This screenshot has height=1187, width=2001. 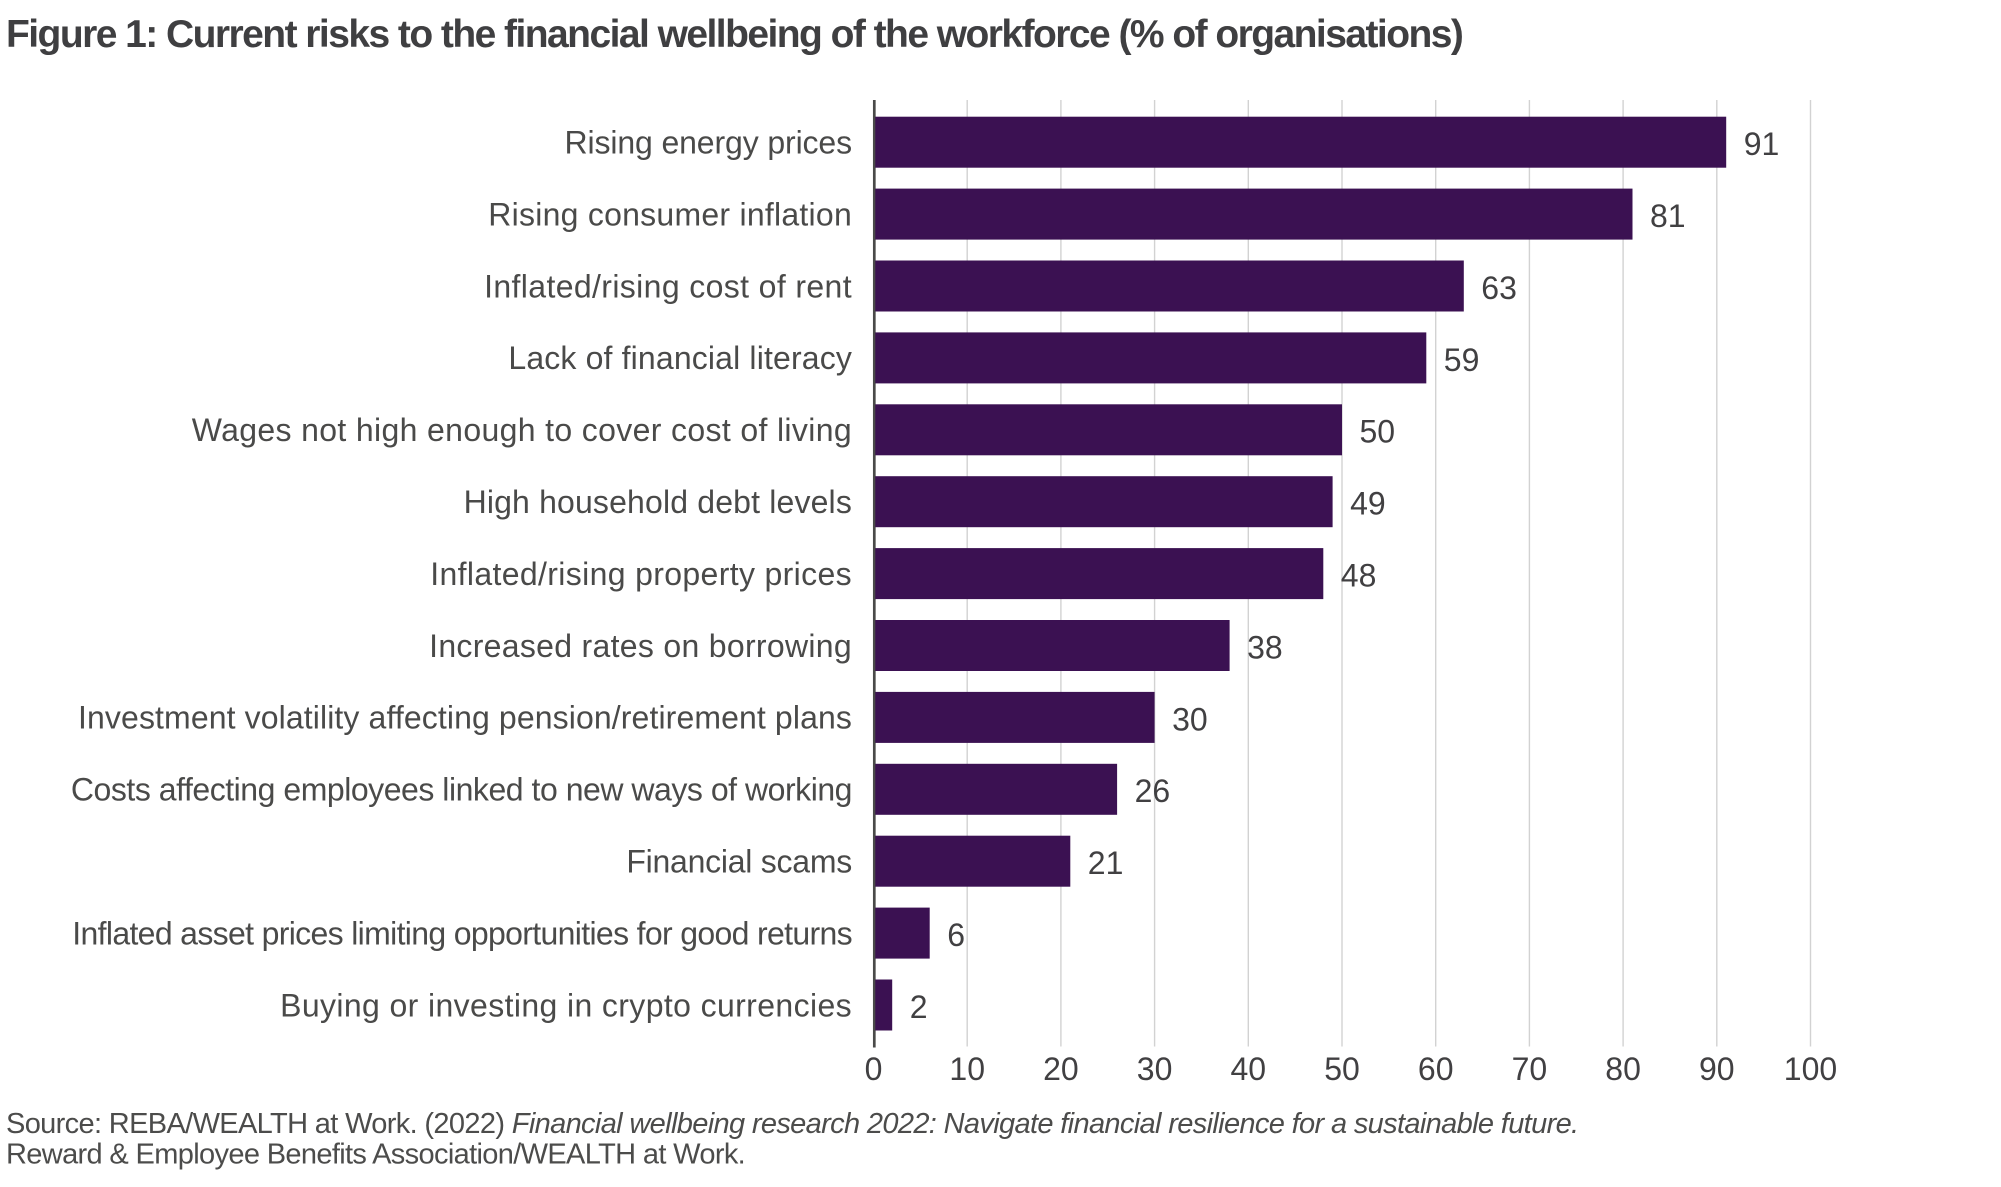 What do you see at coordinates (668, 286) in the screenshot?
I see `svg-text: Inflated/rising cost of rent` at bounding box center [668, 286].